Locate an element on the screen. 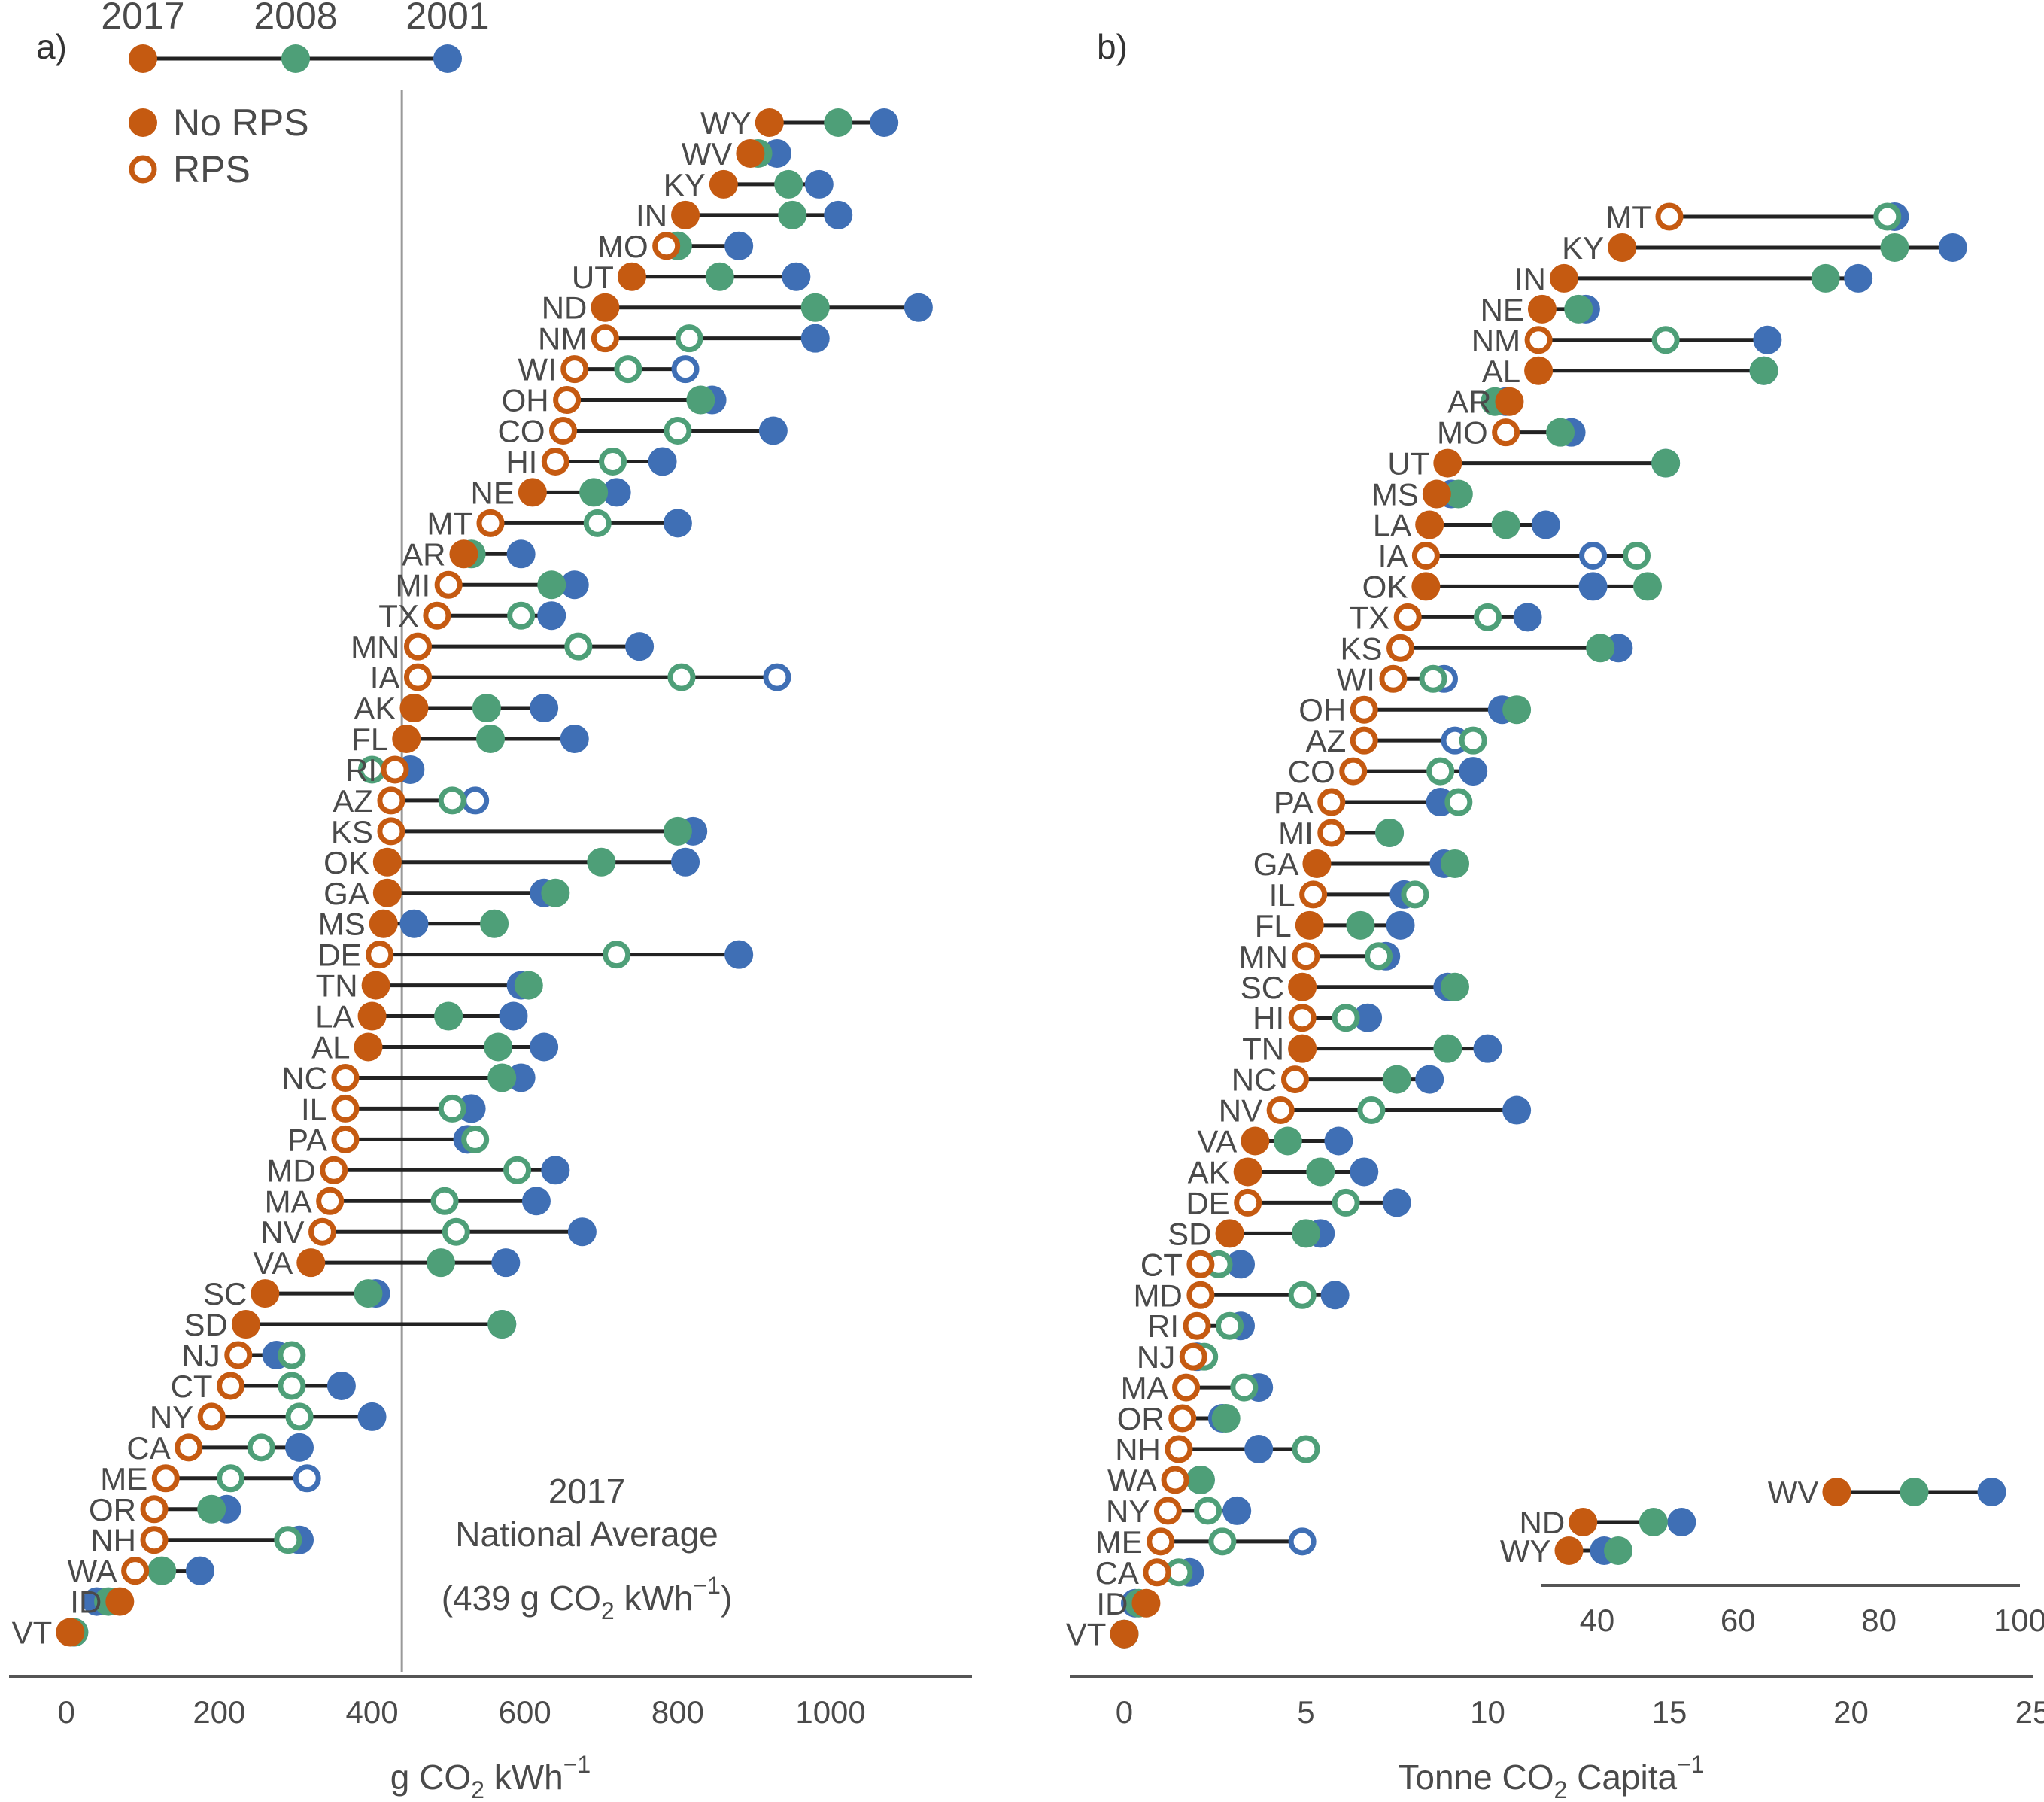  a-x-tick-label: 1000 is located at coordinates (830, 1712).